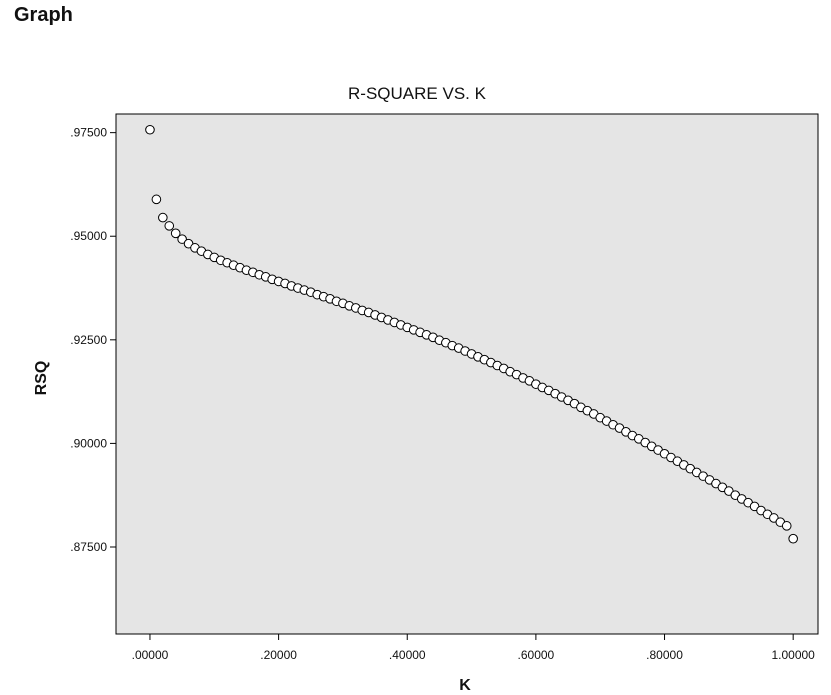 The width and height of the screenshot is (831, 695). What do you see at coordinates (407, 655) in the screenshot?
I see `x-tick-label: .40000` at bounding box center [407, 655].